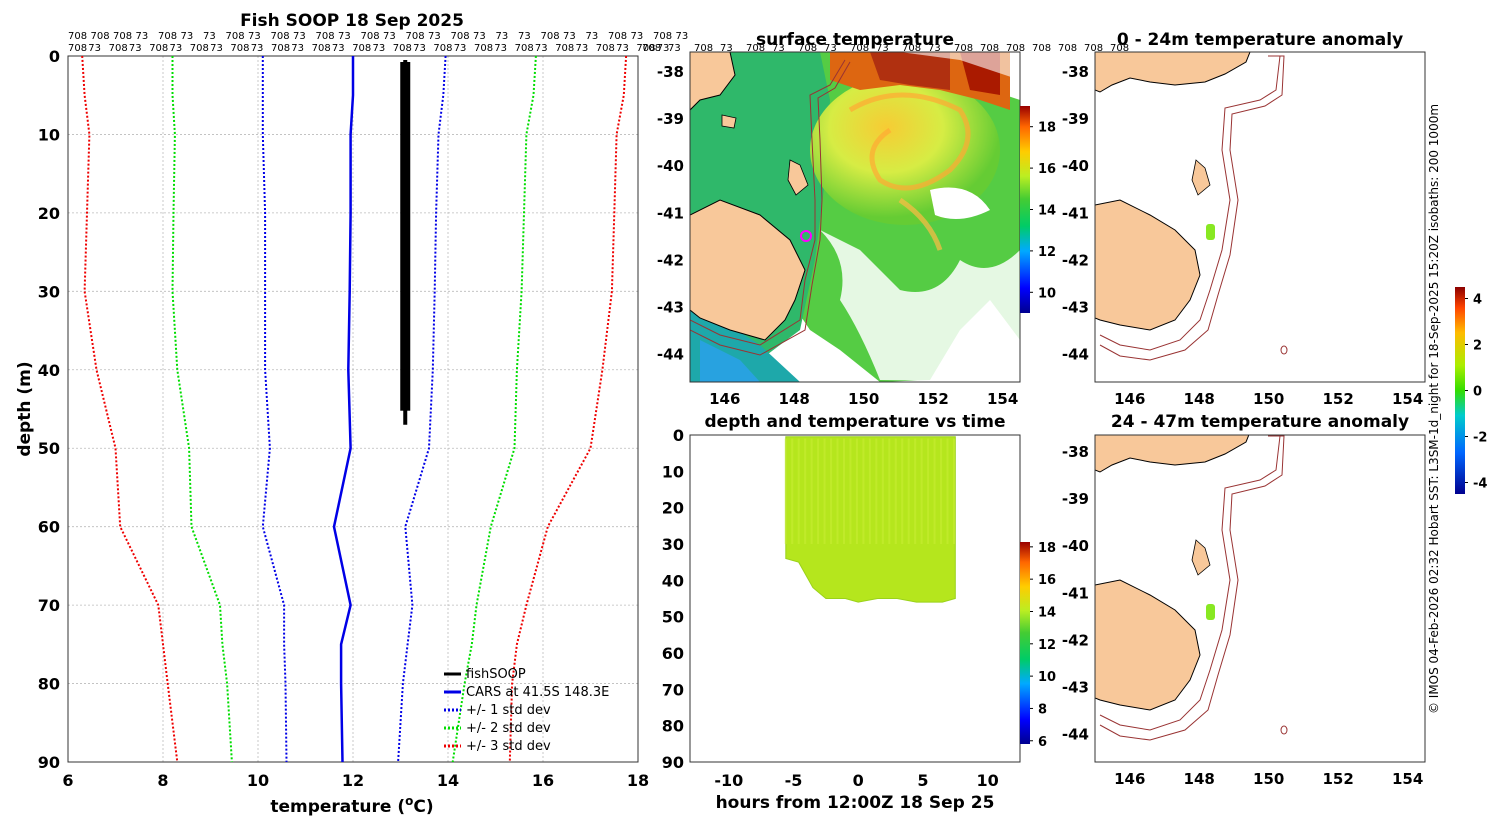  What do you see at coordinates (922, 780) in the screenshot?
I see `depth-time-x-tick-label: 5` at bounding box center [922, 780].